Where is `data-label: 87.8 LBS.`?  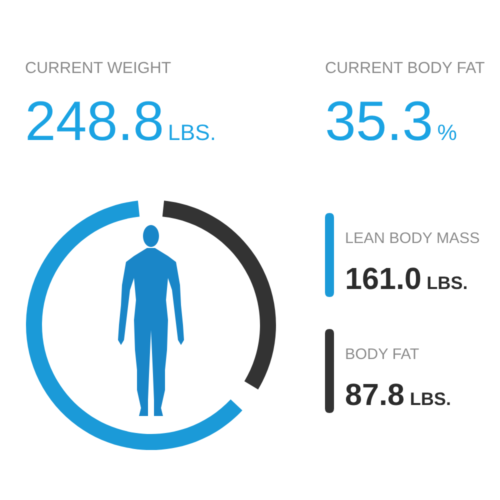 data-label: 87.8 LBS. is located at coordinates (398, 395).